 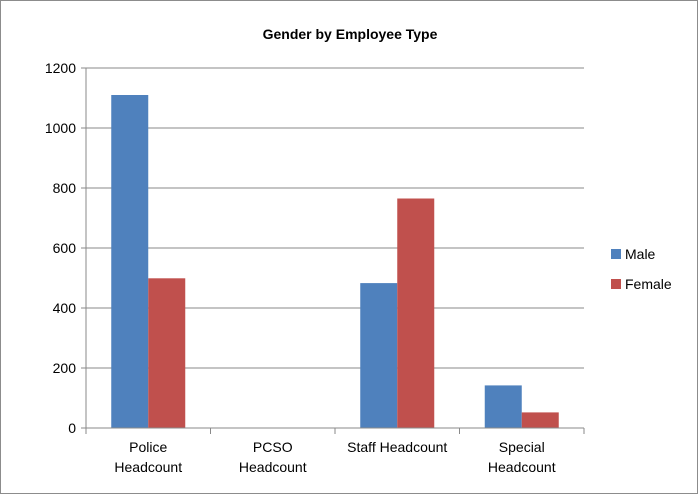 What do you see at coordinates (616, 254) in the screenshot?
I see `legend-swatch-male` at bounding box center [616, 254].